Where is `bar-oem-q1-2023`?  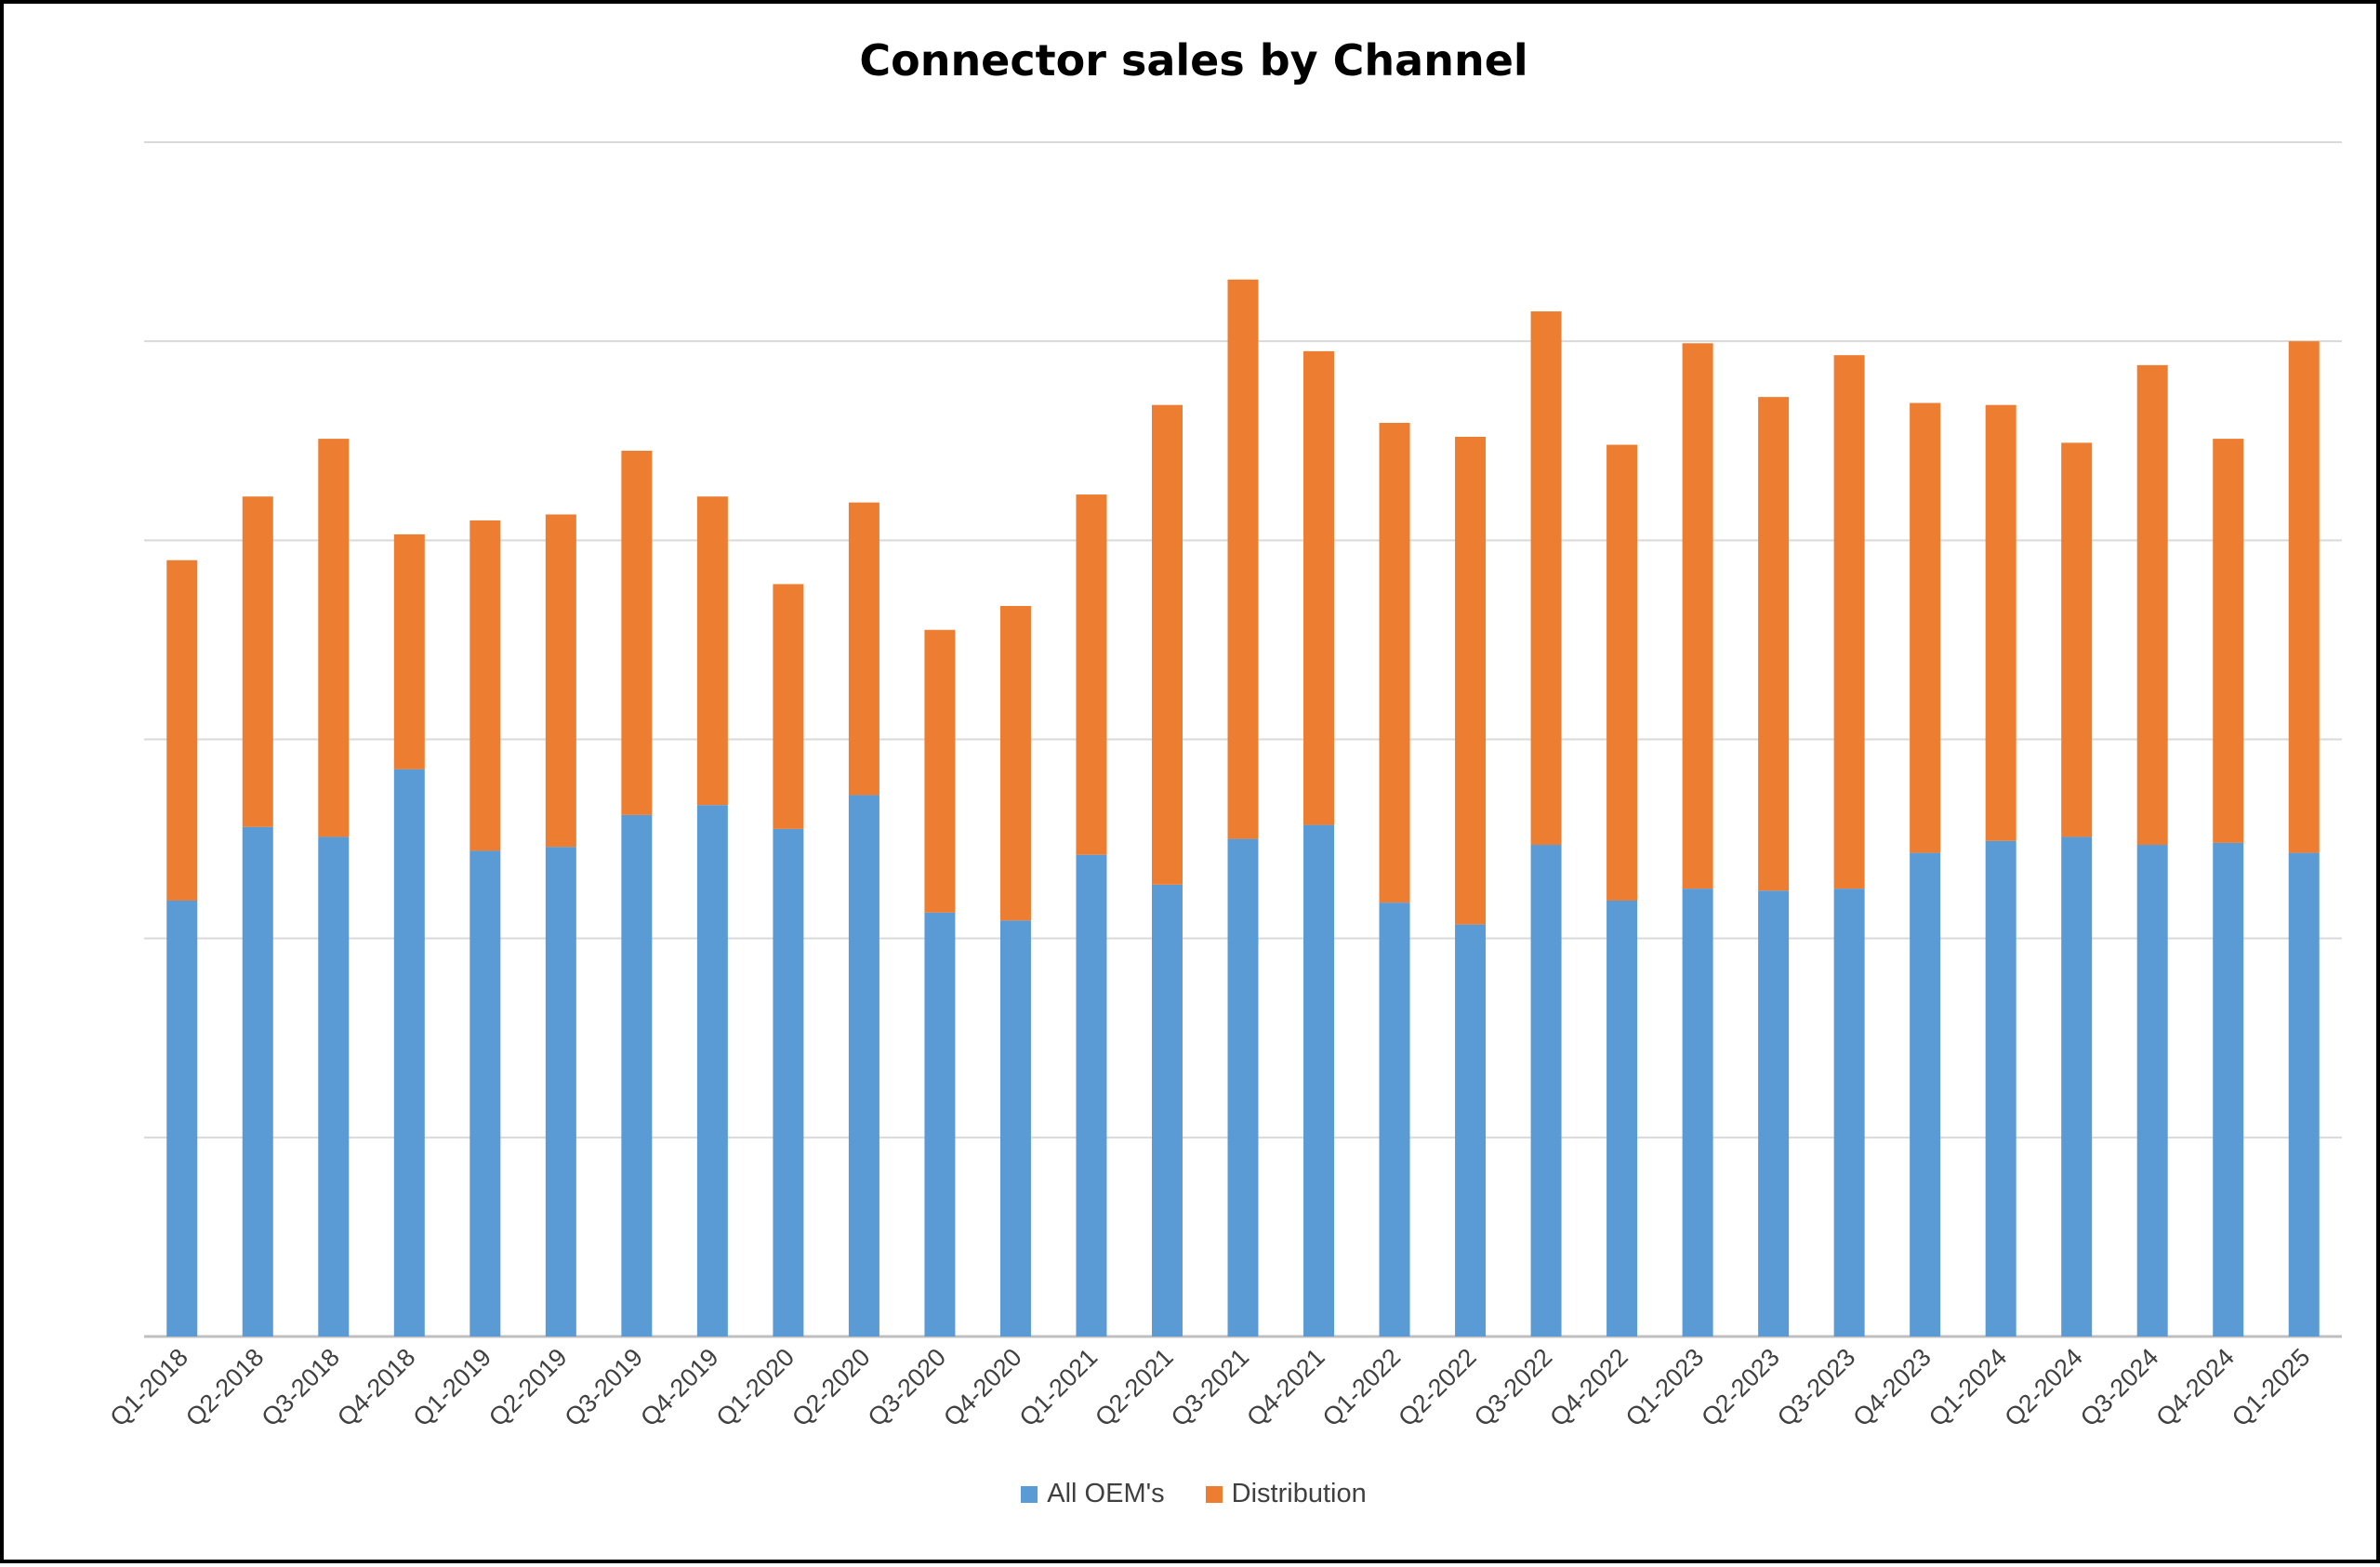 bar-oem-q1-2023 is located at coordinates (1697, 1113).